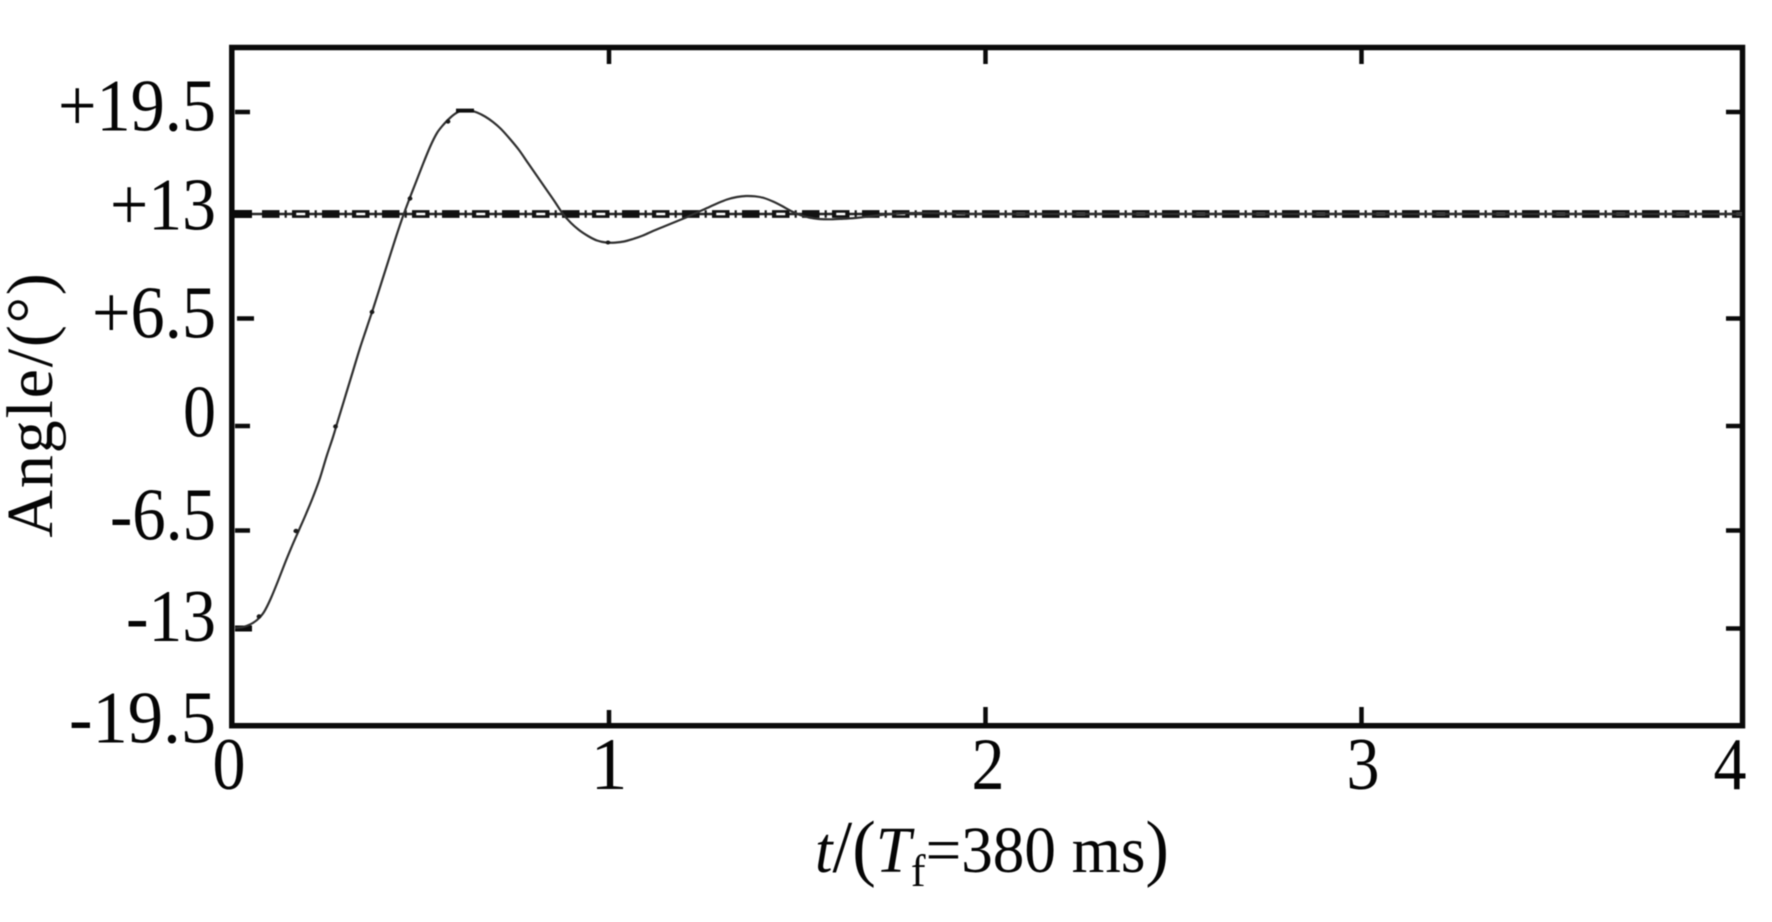 The width and height of the screenshot is (1772, 922). I want to click on svg-text: +6.5, so click(154, 314).